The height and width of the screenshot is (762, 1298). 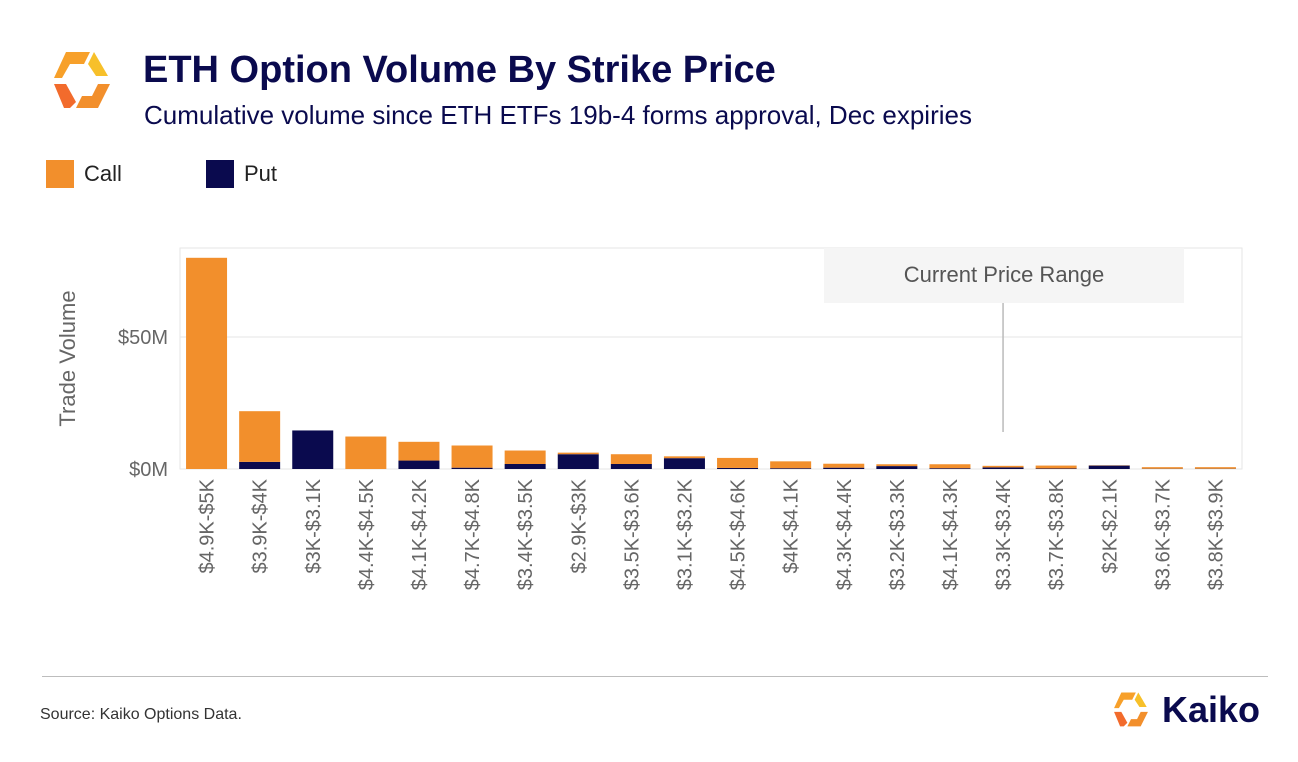 I want to click on x-tick-label: $3.2K-$3.3K, so click(x=898, y=534).